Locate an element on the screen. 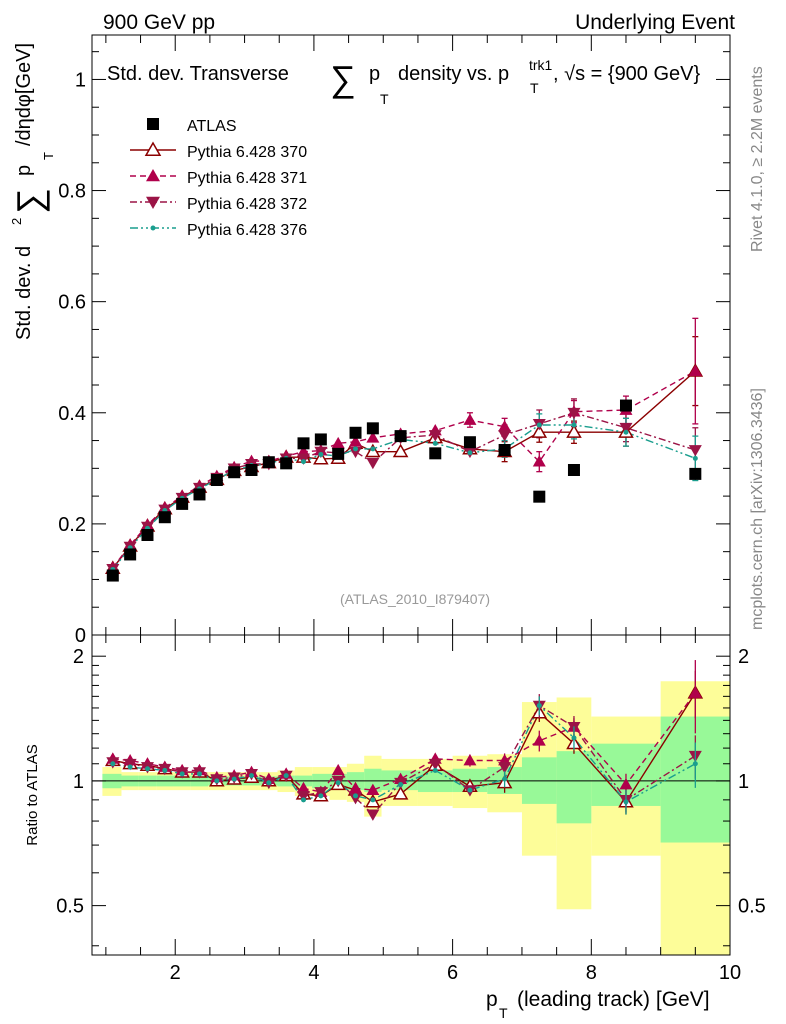 The width and height of the screenshot is (786, 1024). ratio-y-tick-label-left: 0.5 is located at coordinates (70, 907).